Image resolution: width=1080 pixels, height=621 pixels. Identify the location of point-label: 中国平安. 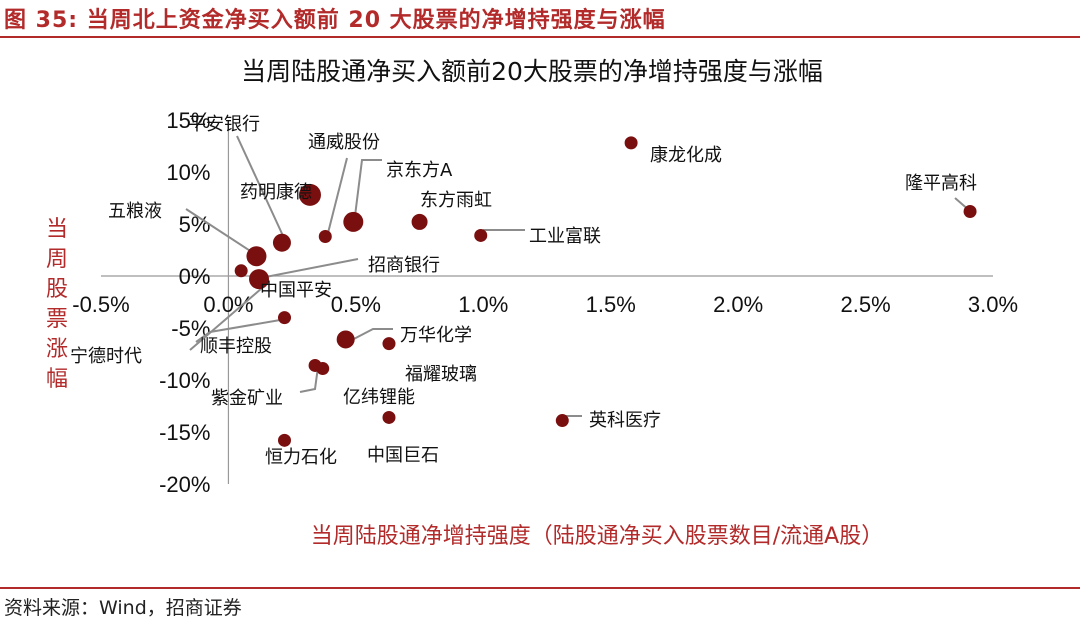
(296, 290).